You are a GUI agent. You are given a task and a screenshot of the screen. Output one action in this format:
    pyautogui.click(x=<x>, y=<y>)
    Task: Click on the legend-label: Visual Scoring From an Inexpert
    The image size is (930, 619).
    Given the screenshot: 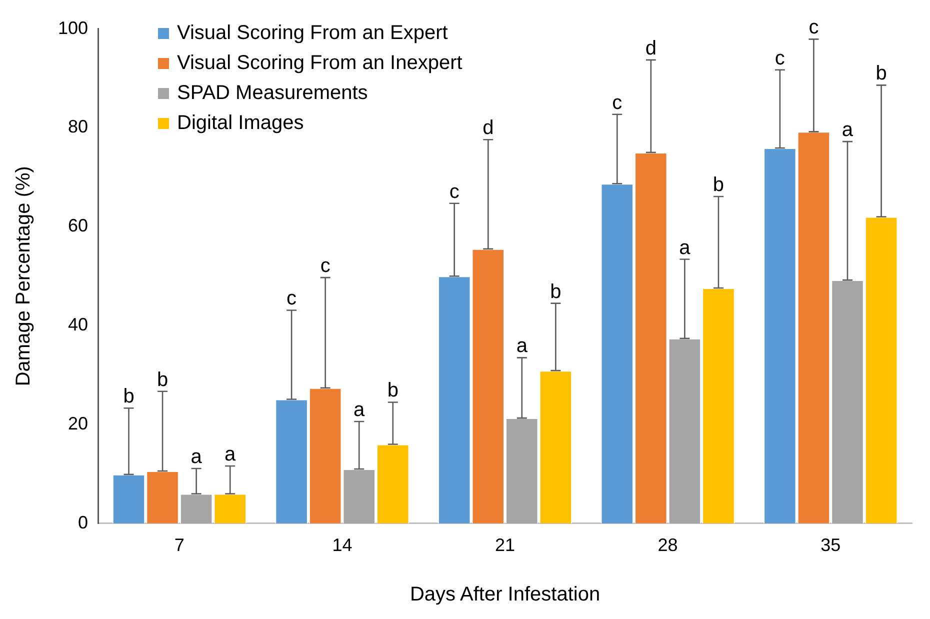 What is the action you would take?
    pyautogui.click(x=319, y=63)
    